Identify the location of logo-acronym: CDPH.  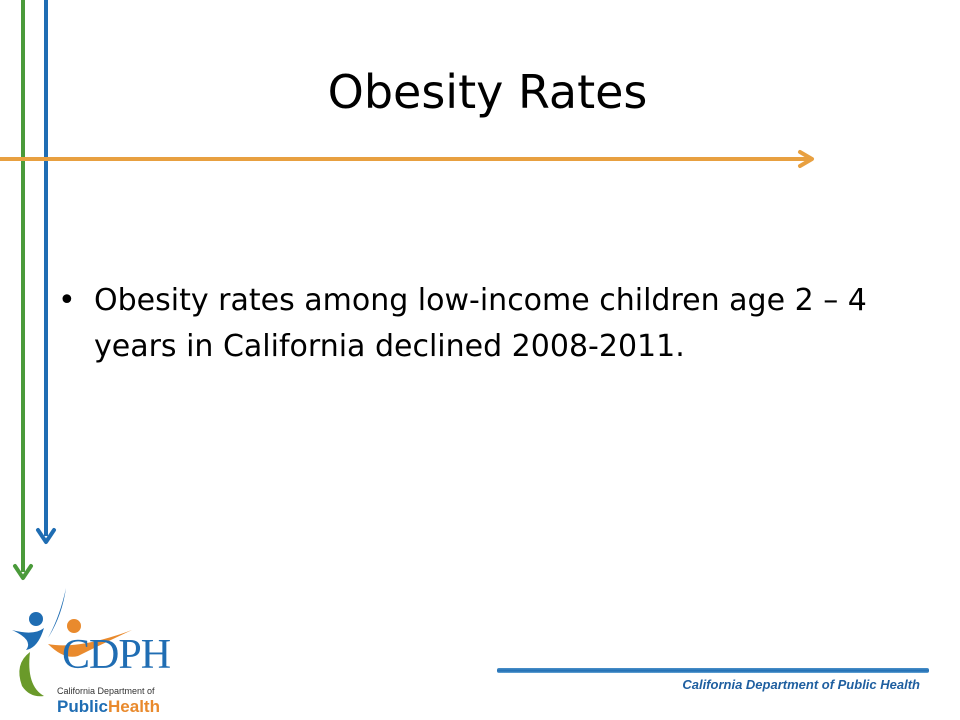
(116, 655).